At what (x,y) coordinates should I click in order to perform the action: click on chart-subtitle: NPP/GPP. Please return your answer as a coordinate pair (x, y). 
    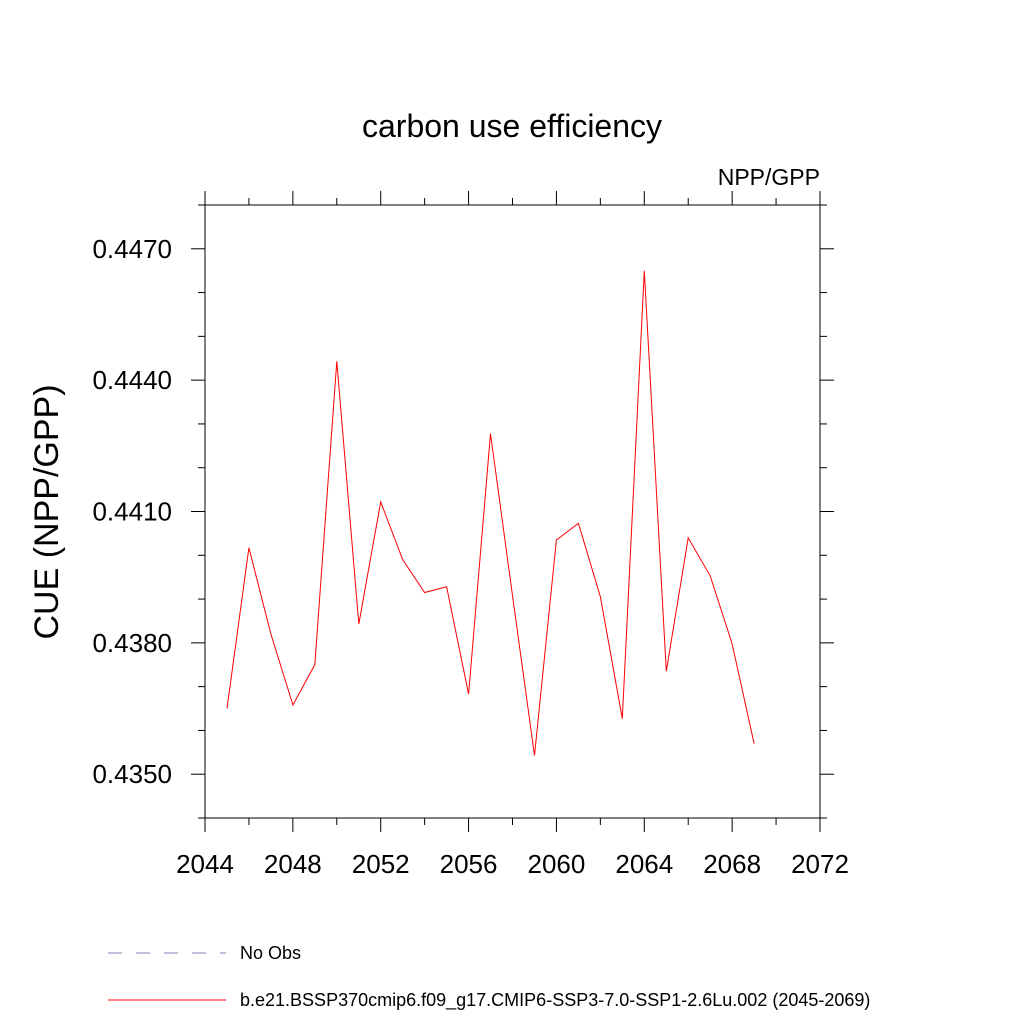
    Looking at the image, I should click on (769, 177).